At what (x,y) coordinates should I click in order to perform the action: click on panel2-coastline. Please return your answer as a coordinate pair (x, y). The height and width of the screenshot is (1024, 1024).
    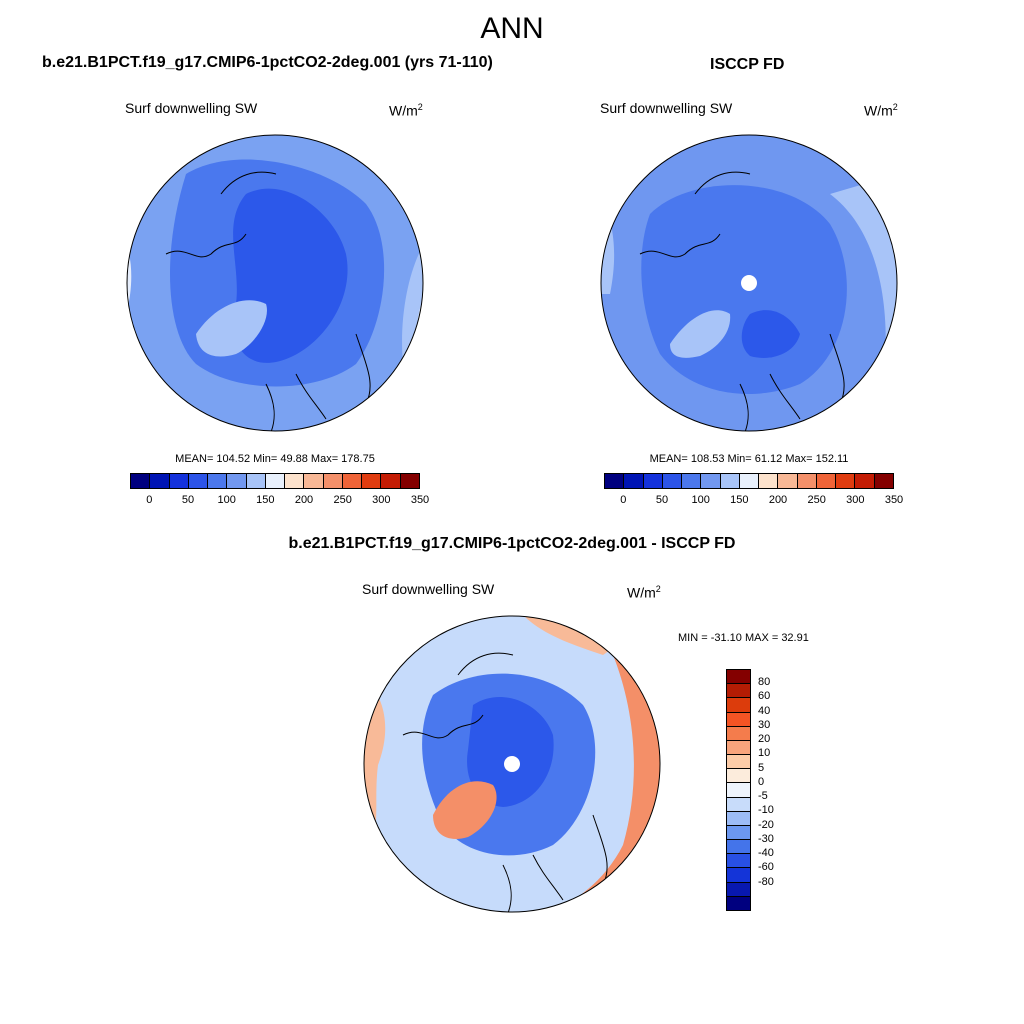
    Looking at the image, I should click on (742, 301).